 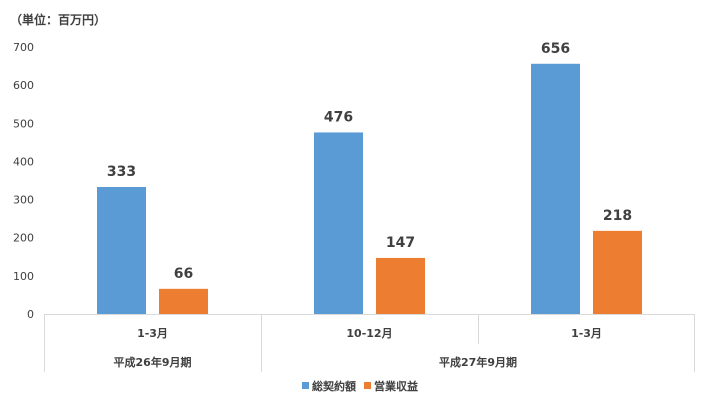 What do you see at coordinates (183, 274) in the screenshot?
I see `data-label: 66` at bounding box center [183, 274].